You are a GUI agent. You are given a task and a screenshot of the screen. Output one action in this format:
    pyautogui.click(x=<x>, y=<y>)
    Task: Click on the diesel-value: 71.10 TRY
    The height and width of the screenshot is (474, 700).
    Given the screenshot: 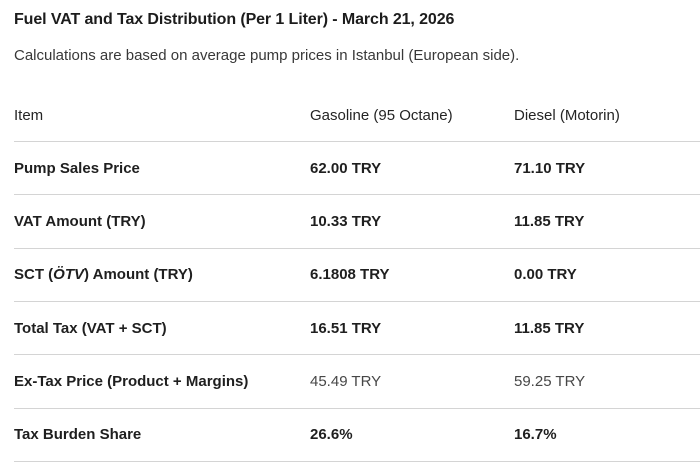 What is the action you would take?
    pyautogui.click(x=550, y=168)
    